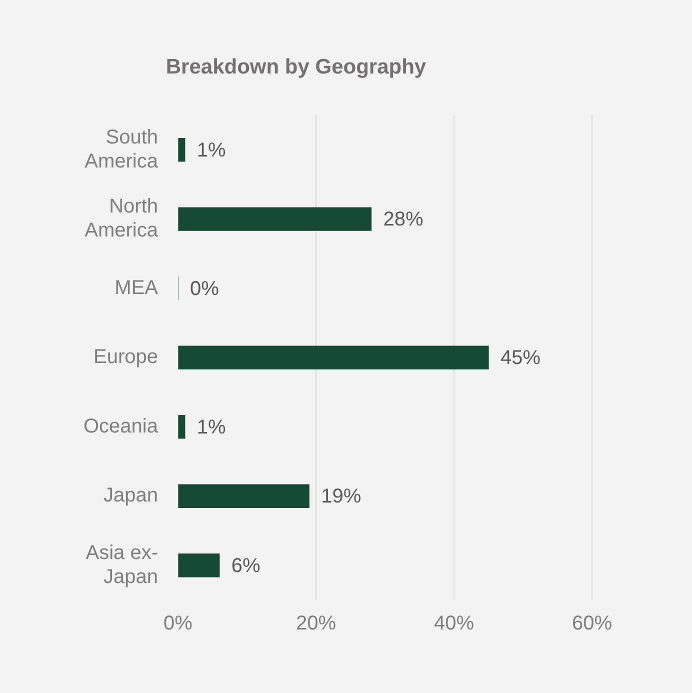 The width and height of the screenshot is (692, 693). What do you see at coordinates (454, 623) in the screenshot?
I see `x-tick-label: 40%` at bounding box center [454, 623].